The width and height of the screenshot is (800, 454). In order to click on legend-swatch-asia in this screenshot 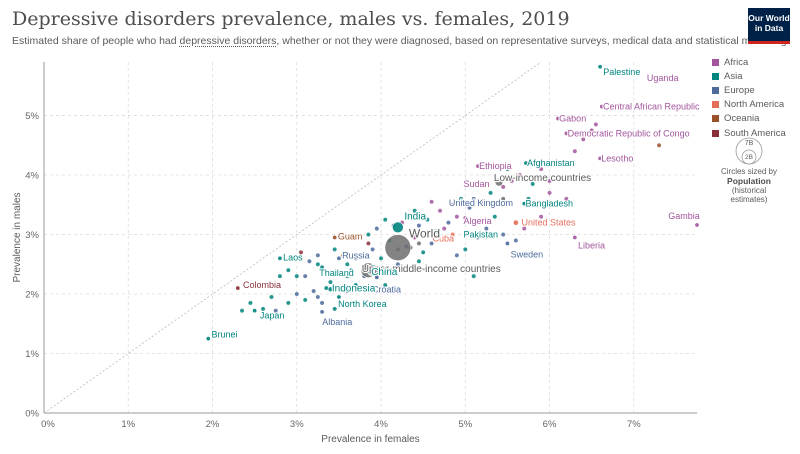, I will do `click(715, 76)`.